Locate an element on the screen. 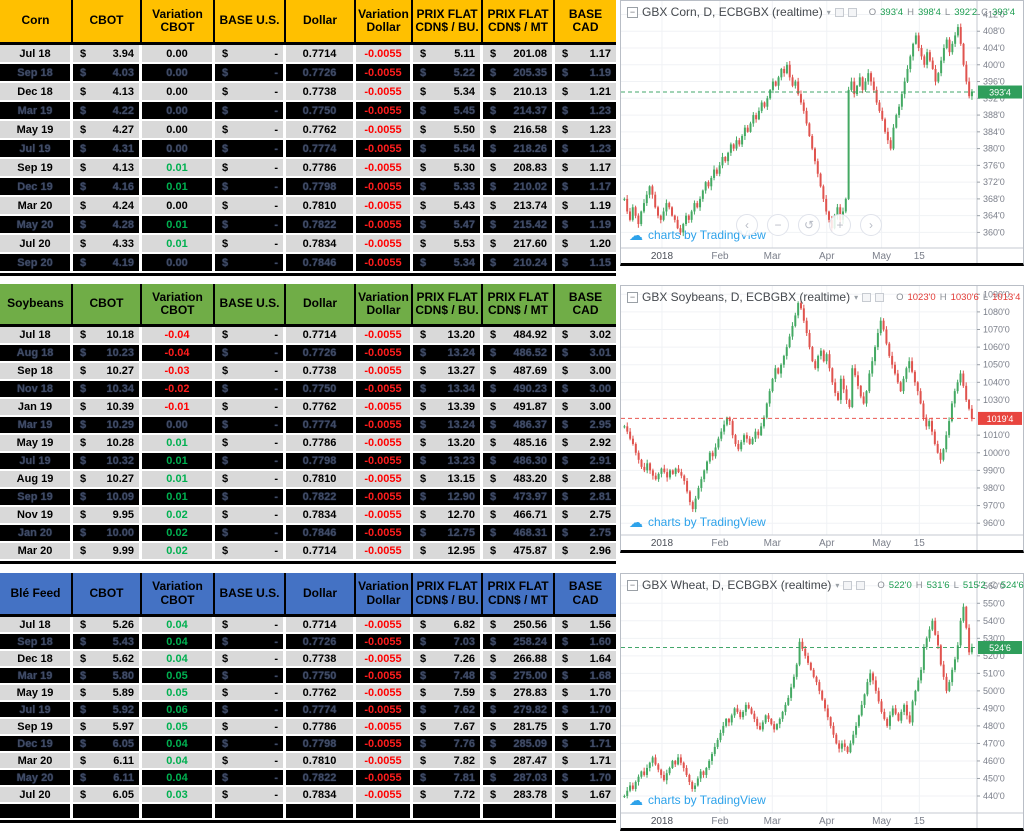  cell-prix-flat-mt: $491.87 is located at coordinates (519, 407).